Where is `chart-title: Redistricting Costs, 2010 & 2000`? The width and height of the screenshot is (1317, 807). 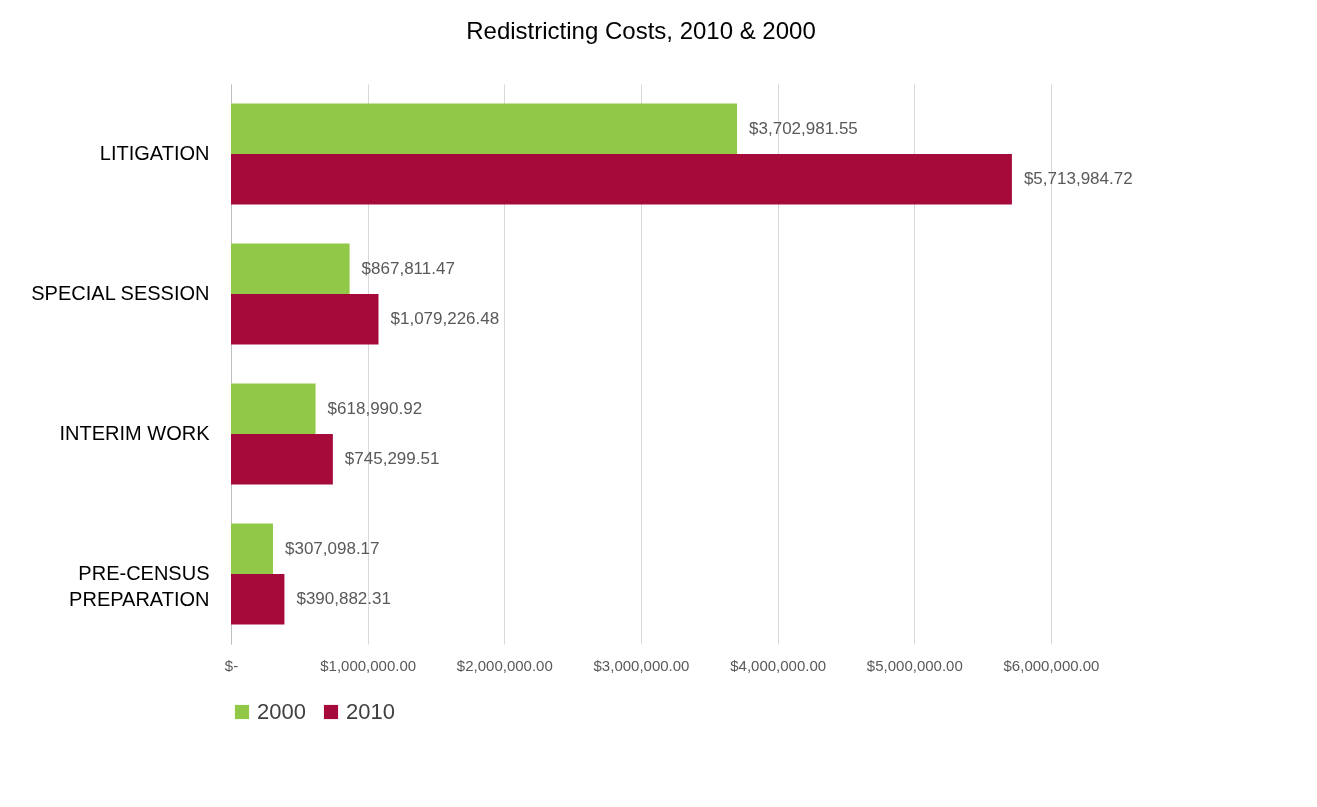
chart-title: Redistricting Costs, 2010 & 2000 is located at coordinates (641, 30).